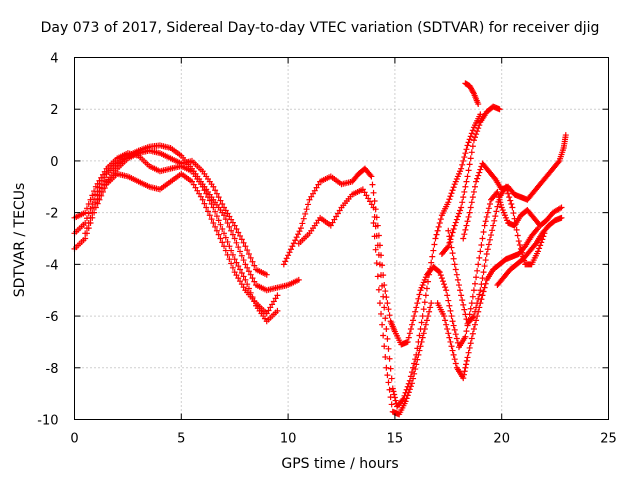  What do you see at coordinates (181, 439) in the screenshot?
I see `x-tick-label: 5` at bounding box center [181, 439].